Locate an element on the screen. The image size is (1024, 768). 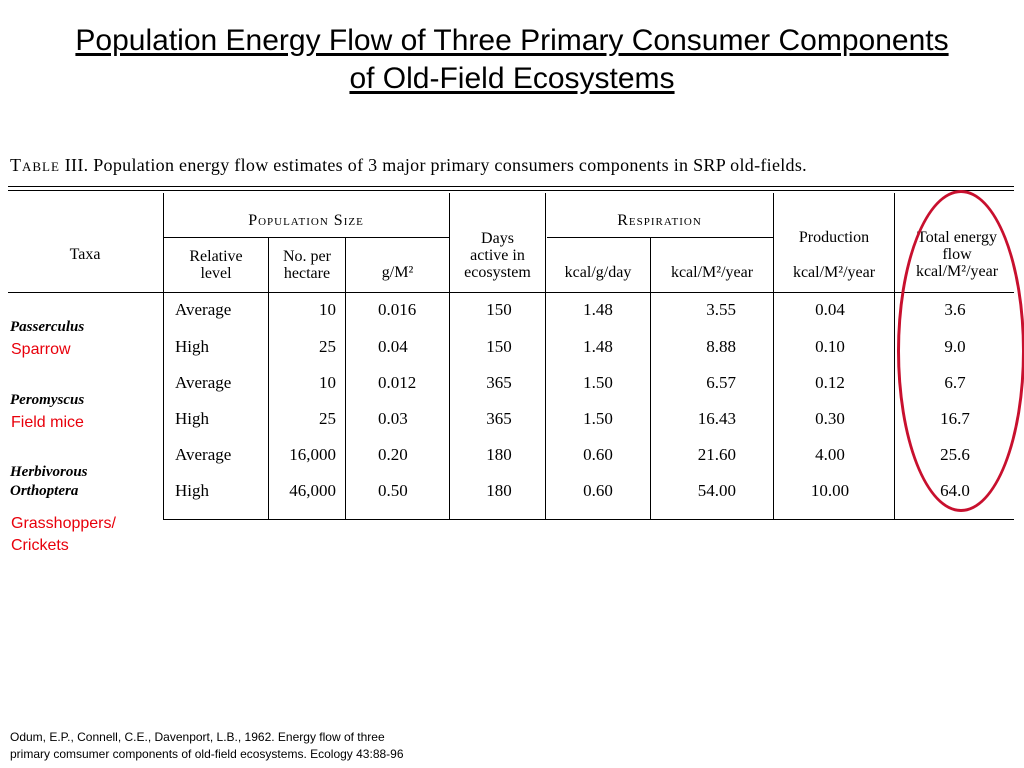
table-caption-number: III. is located at coordinates (76, 165).